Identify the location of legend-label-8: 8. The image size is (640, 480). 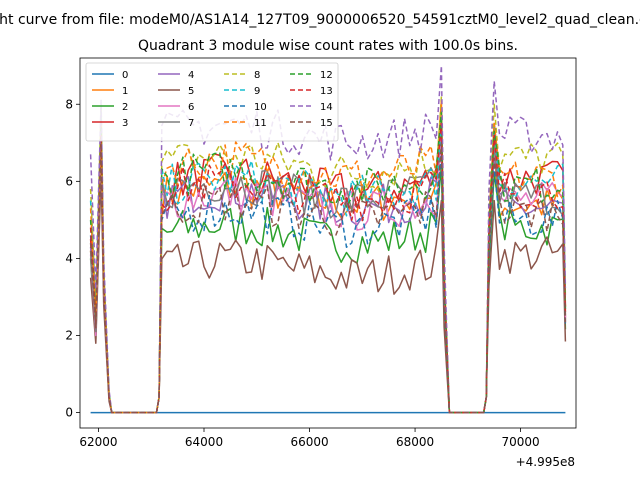
(257, 75).